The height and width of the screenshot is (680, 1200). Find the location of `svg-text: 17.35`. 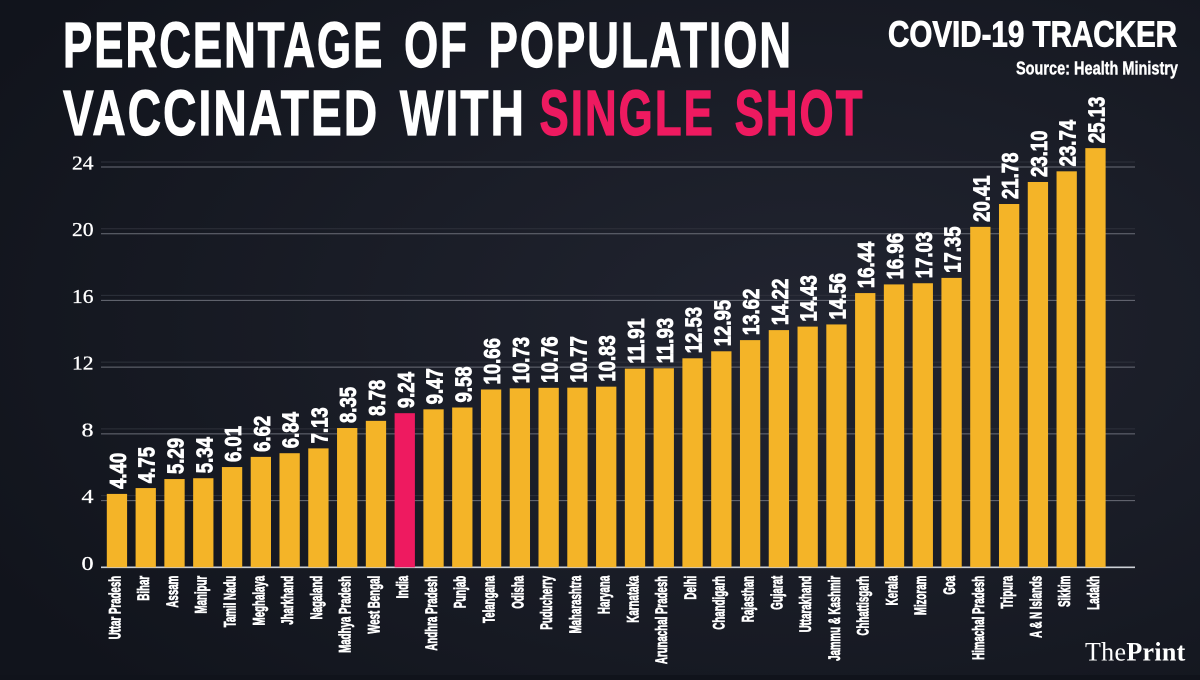

svg-text: 17.35 is located at coordinates (954, 249).